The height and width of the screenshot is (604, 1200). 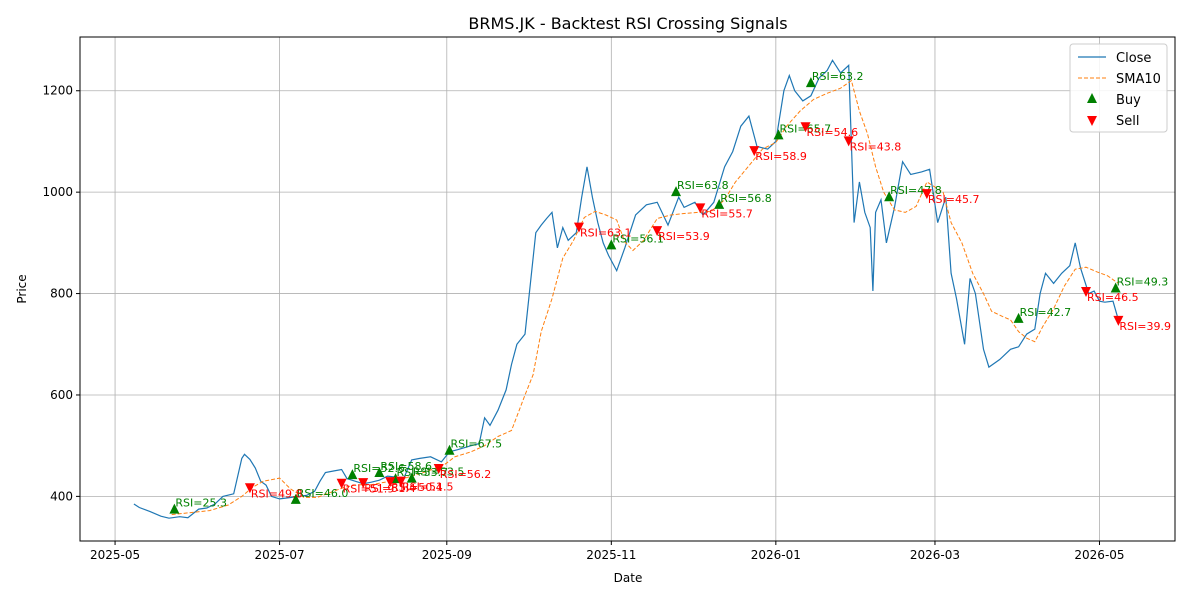 What do you see at coordinates (638, 238) in the screenshot?
I see `buy-annotation: RSI=56.1` at bounding box center [638, 238].